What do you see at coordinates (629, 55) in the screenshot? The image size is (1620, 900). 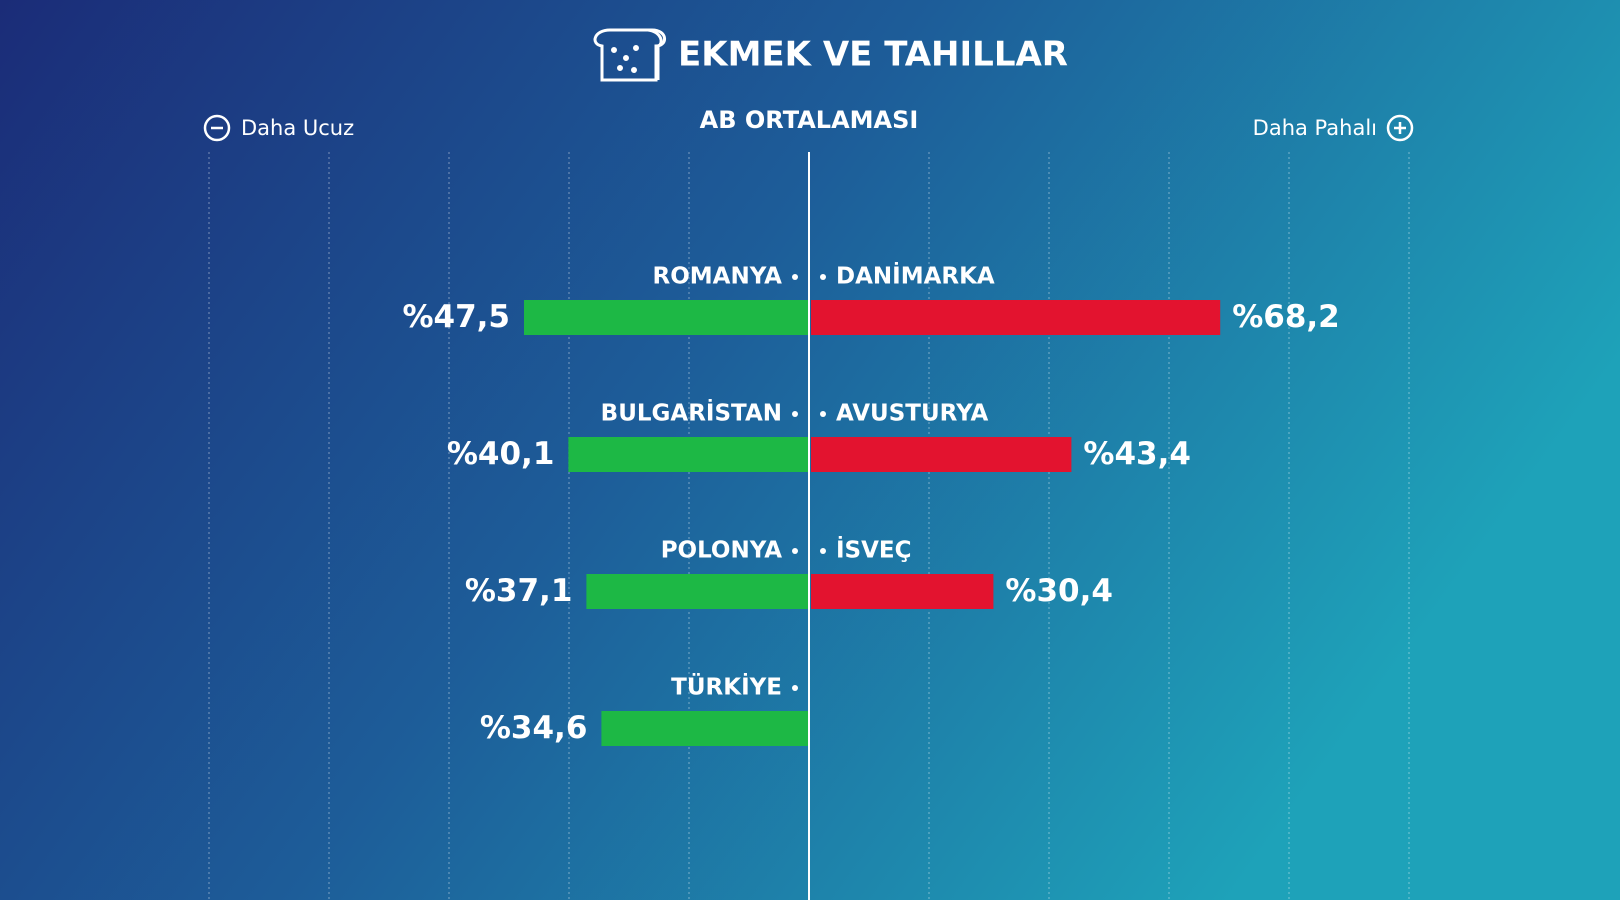 I see `bread-icon` at bounding box center [629, 55].